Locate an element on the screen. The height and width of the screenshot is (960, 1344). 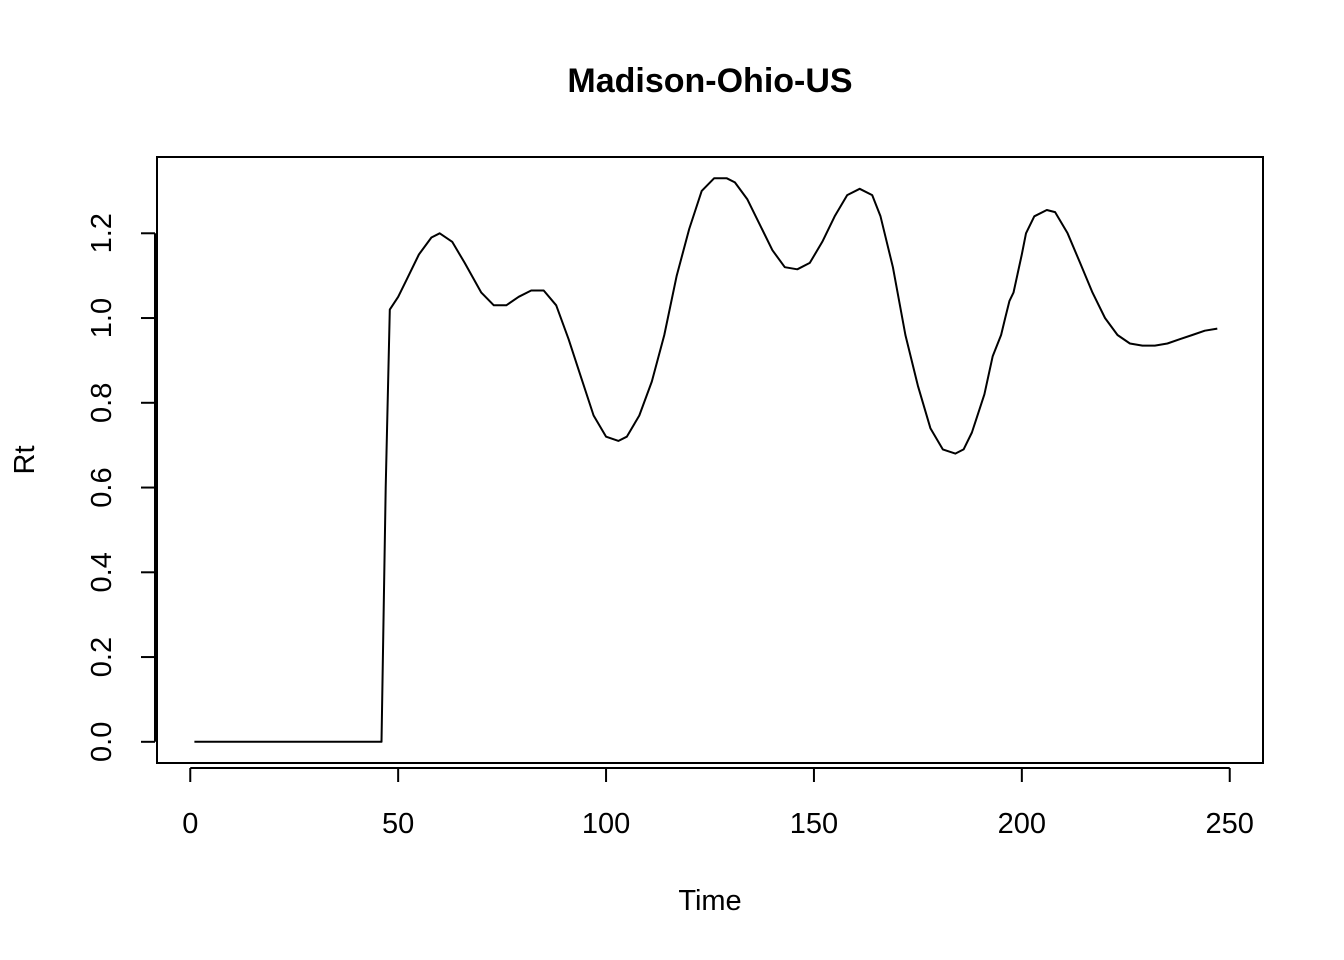
x-tick-label: 150 is located at coordinates (814, 824).